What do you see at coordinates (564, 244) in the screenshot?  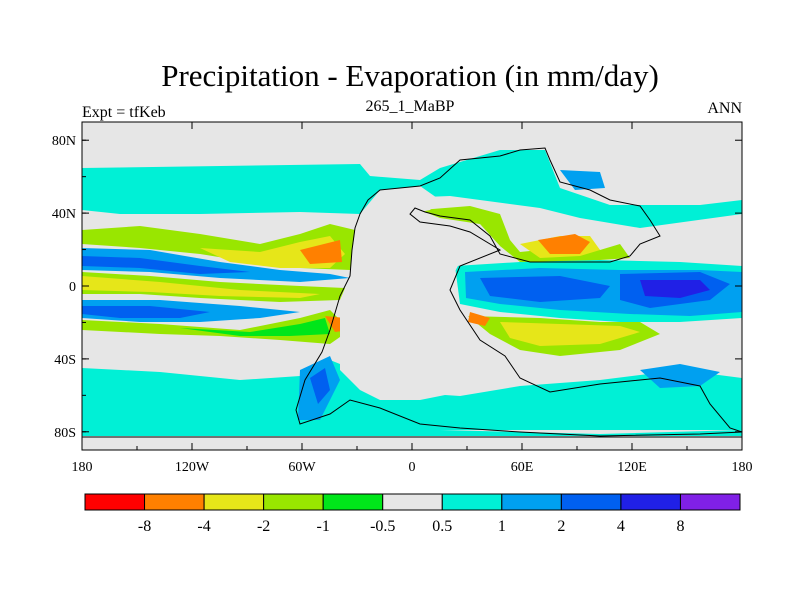 I see `tethys-dry-core` at bounding box center [564, 244].